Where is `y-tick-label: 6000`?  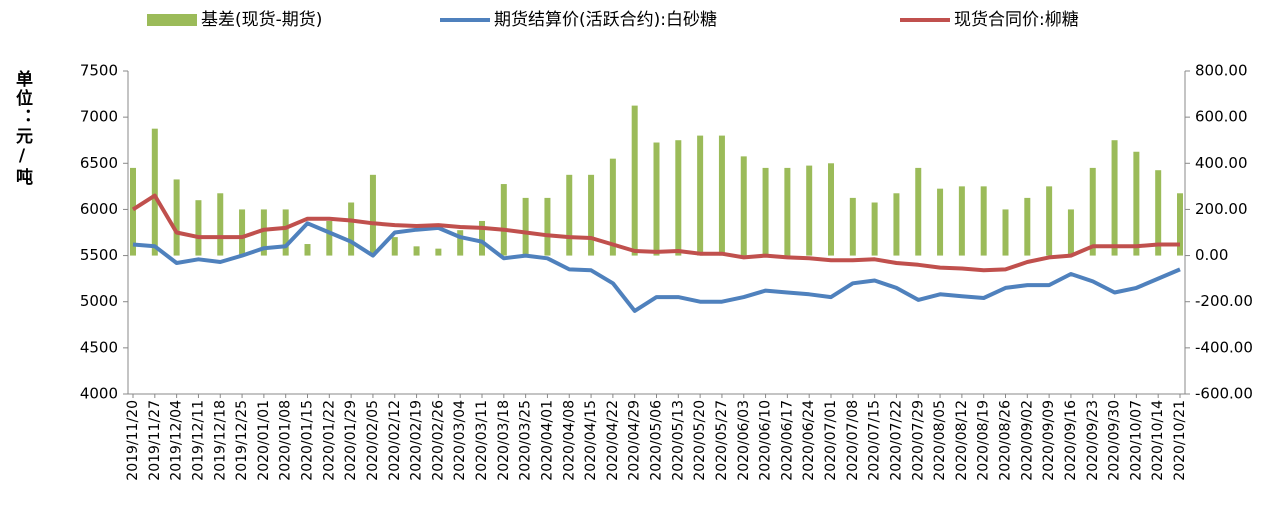 y-tick-label: 6000 is located at coordinates (99, 209).